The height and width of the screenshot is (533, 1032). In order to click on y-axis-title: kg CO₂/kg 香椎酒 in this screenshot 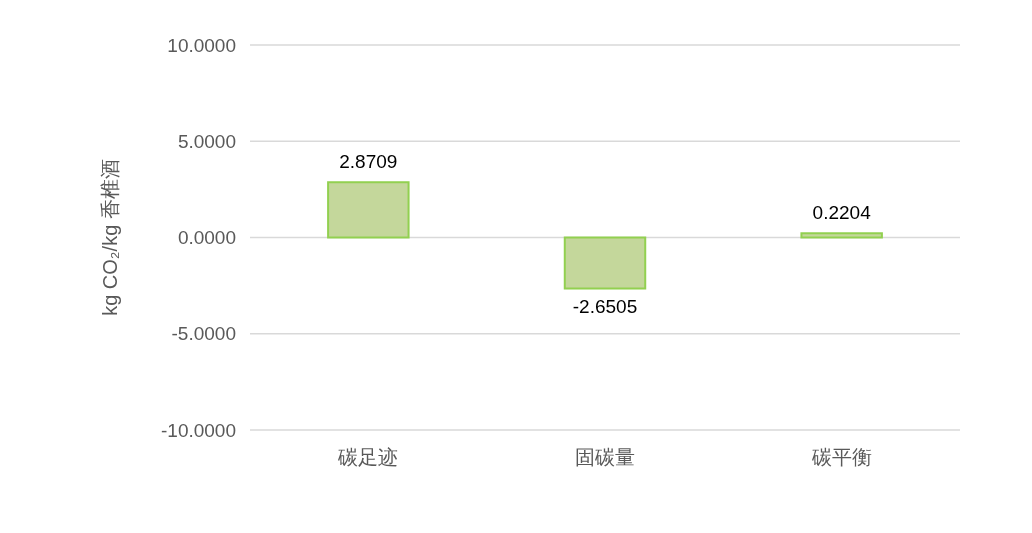, I will do `click(110, 237)`.